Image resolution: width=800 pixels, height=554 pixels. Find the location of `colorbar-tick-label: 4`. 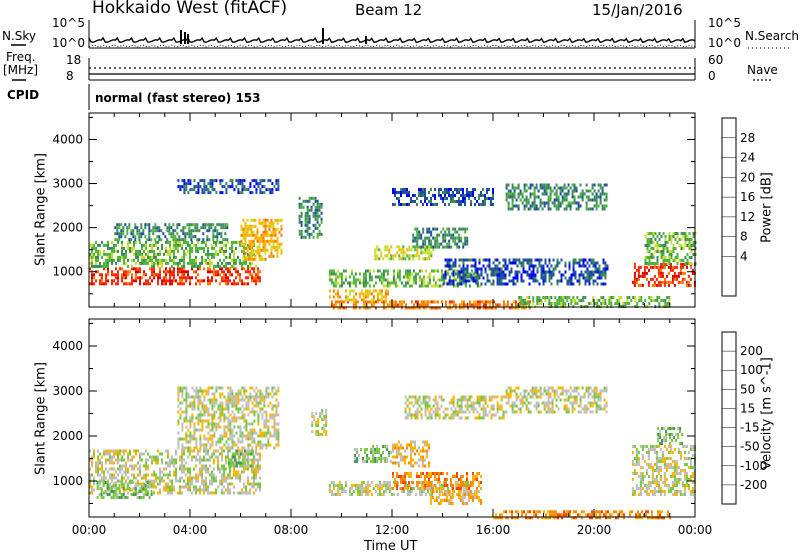

colorbar-tick-label: 4 is located at coordinates (744, 256).